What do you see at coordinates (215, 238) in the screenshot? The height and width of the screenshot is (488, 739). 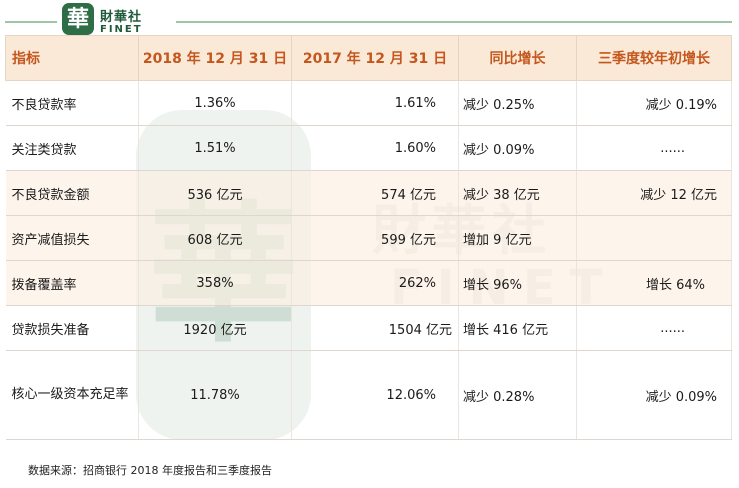 I see `value-2018: 608 亿元` at bounding box center [215, 238].